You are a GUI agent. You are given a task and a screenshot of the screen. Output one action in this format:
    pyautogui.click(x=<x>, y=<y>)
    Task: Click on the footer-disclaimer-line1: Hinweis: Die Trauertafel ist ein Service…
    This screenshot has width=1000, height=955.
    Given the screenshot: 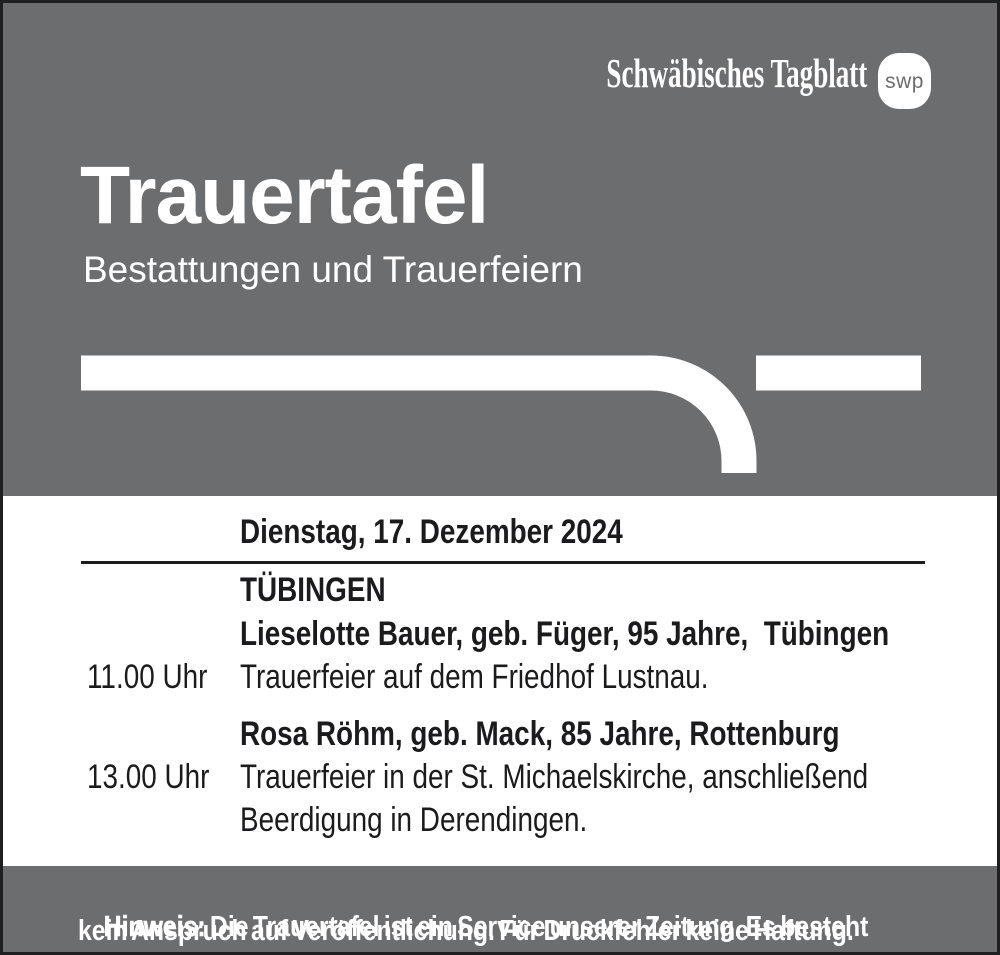 What is the action you would take?
    pyautogui.click(x=473, y=918)
    